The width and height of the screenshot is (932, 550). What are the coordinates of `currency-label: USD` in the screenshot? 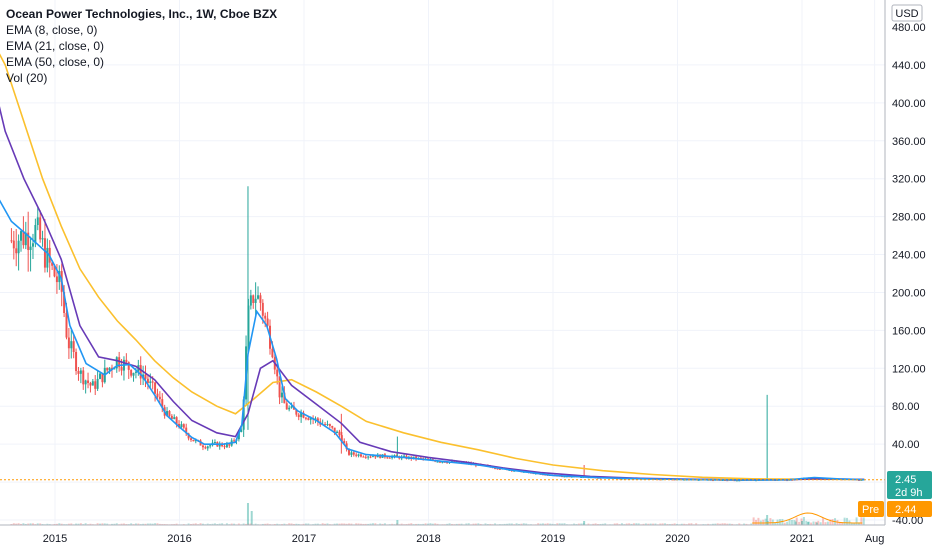 It's located at (907, 13).